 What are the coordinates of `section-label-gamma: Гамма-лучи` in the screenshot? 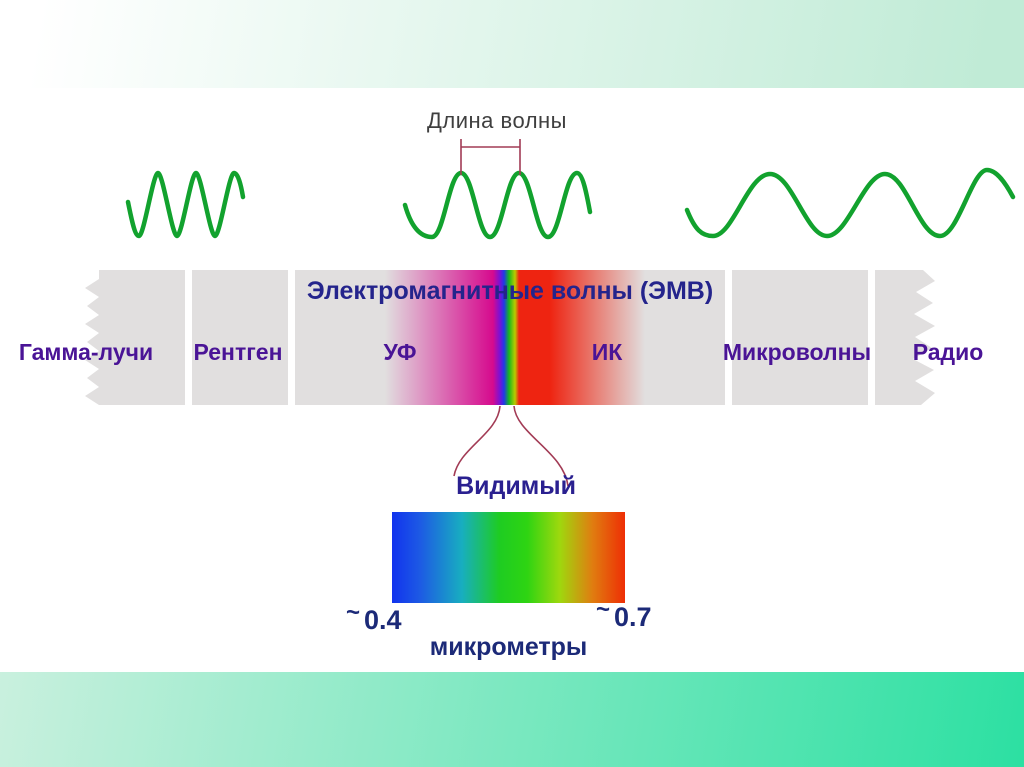 It's located at (86, 352).